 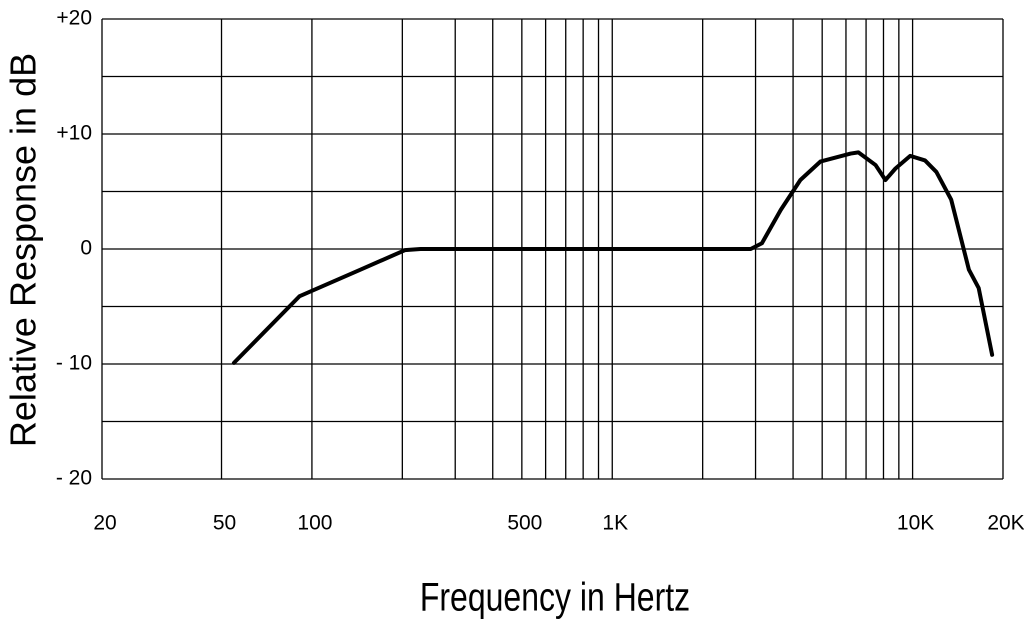 I want to click on y-tick-label: - 20, so click(x=74, y=478).